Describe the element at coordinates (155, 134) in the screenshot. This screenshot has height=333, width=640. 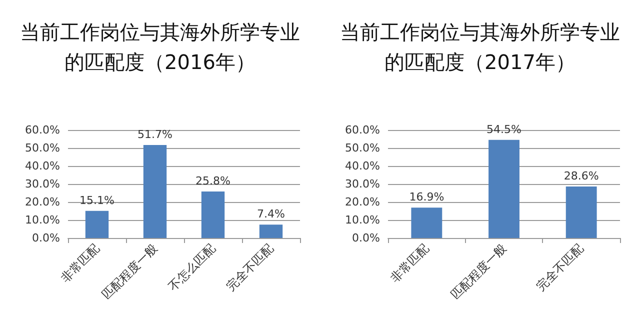
I see `data-label: 51.7%` at that location.